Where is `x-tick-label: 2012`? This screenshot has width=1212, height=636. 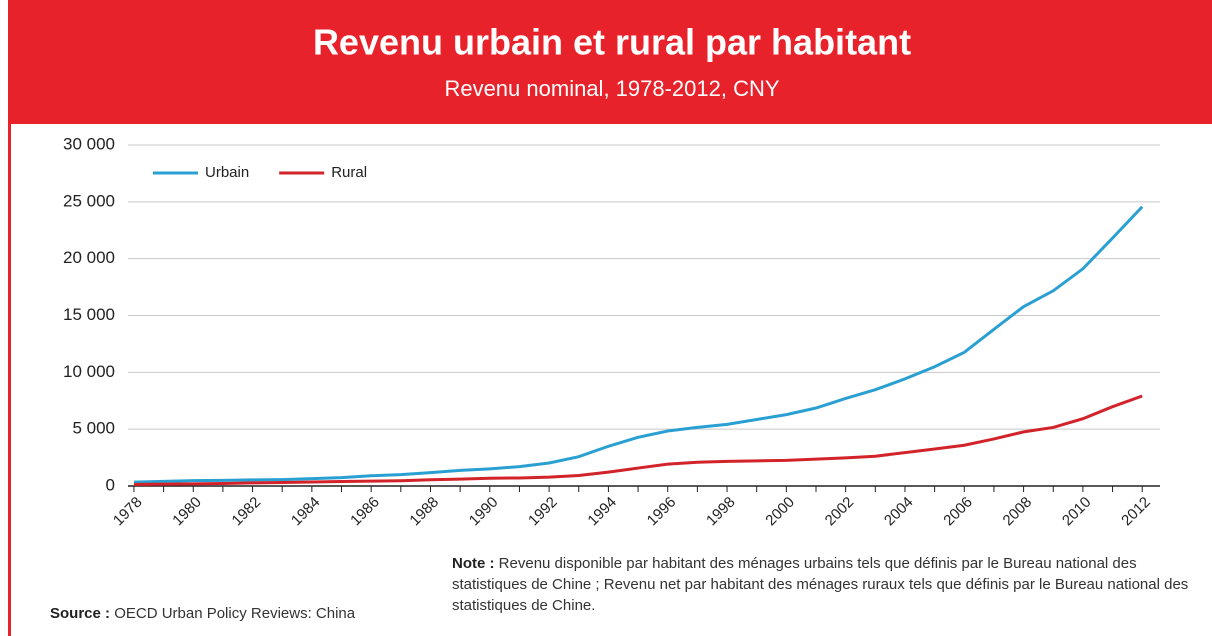
x-tick-label: 2012 is located at coordinates (1136, 512).